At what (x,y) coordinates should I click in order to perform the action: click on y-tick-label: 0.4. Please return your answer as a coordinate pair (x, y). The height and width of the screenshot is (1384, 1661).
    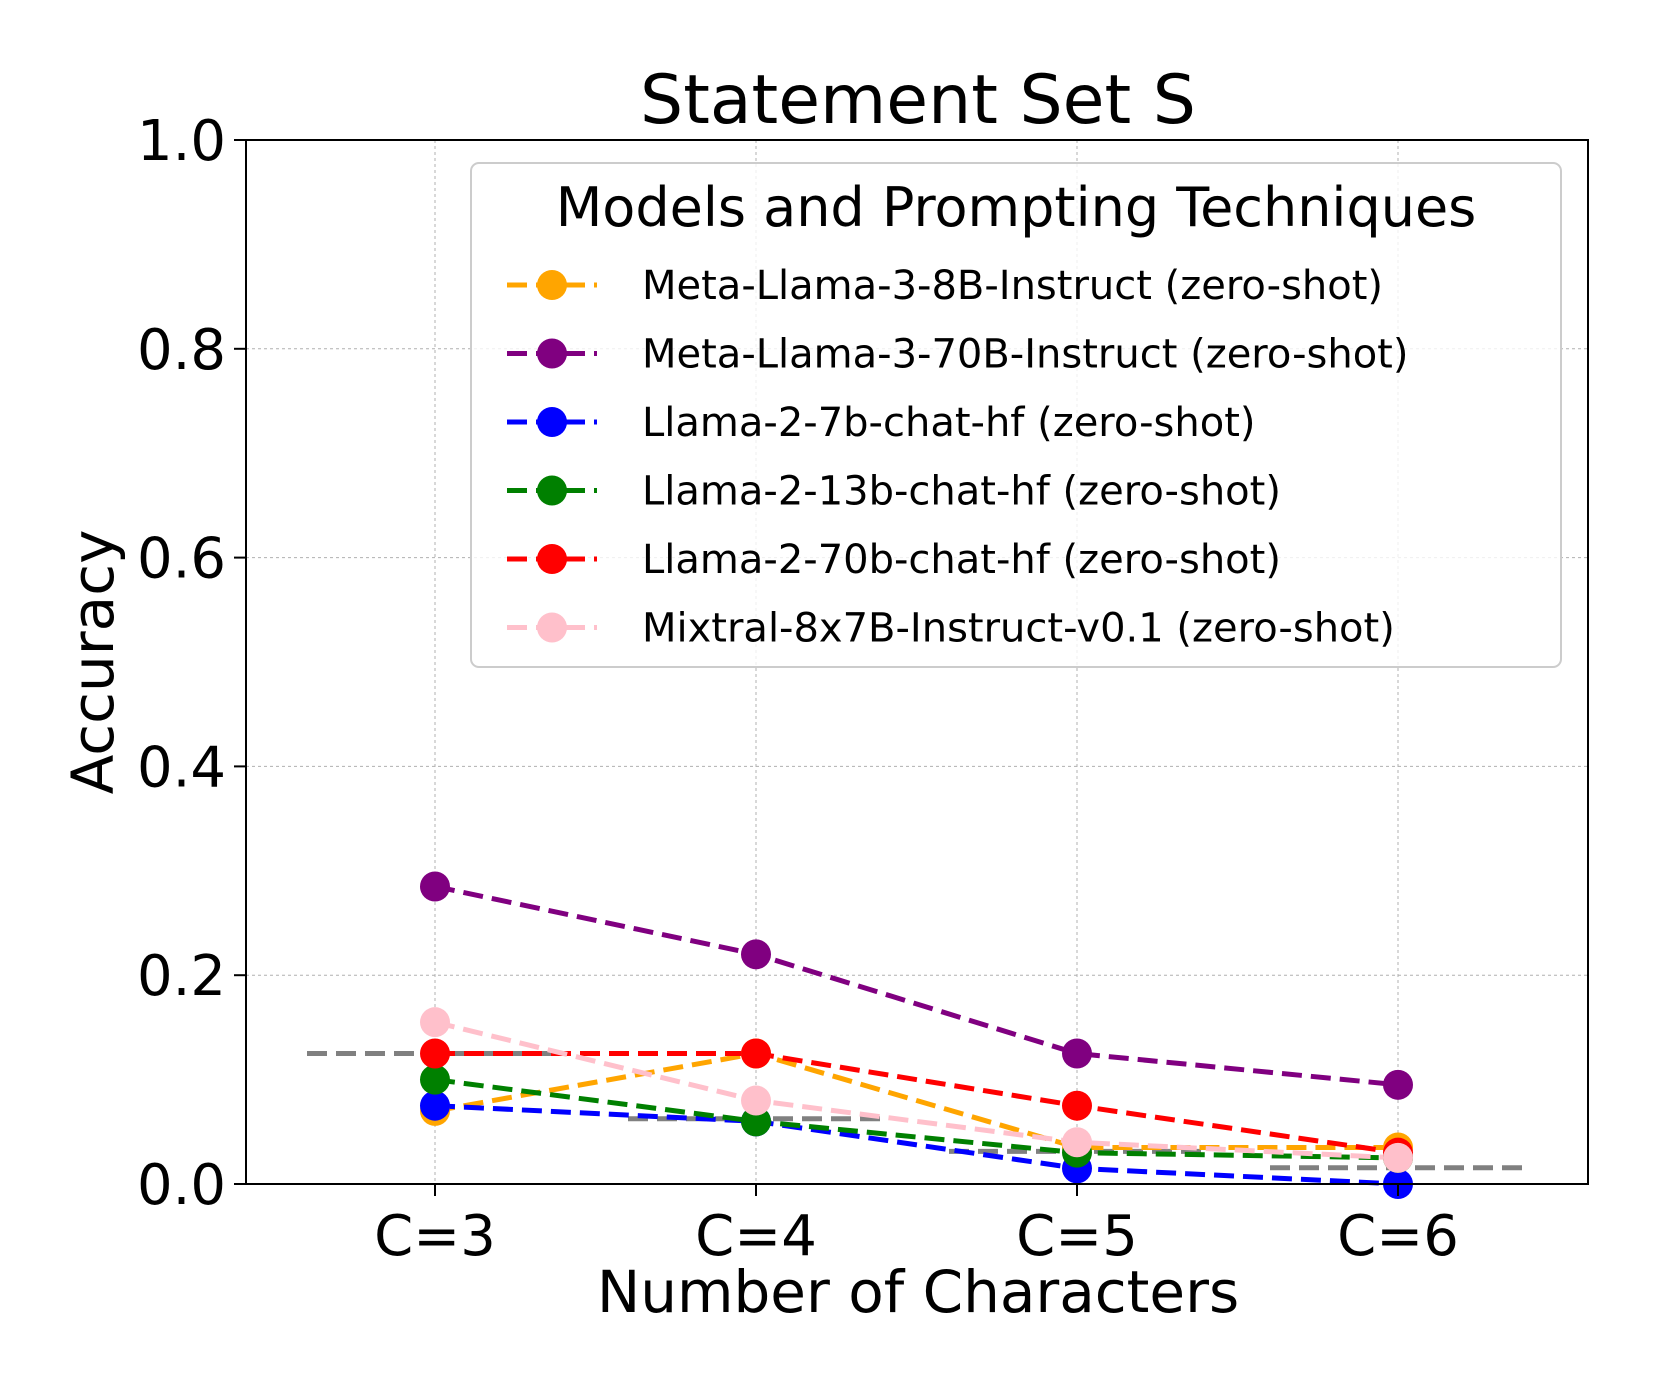
    Looking at the image, I should click on (181, 767).